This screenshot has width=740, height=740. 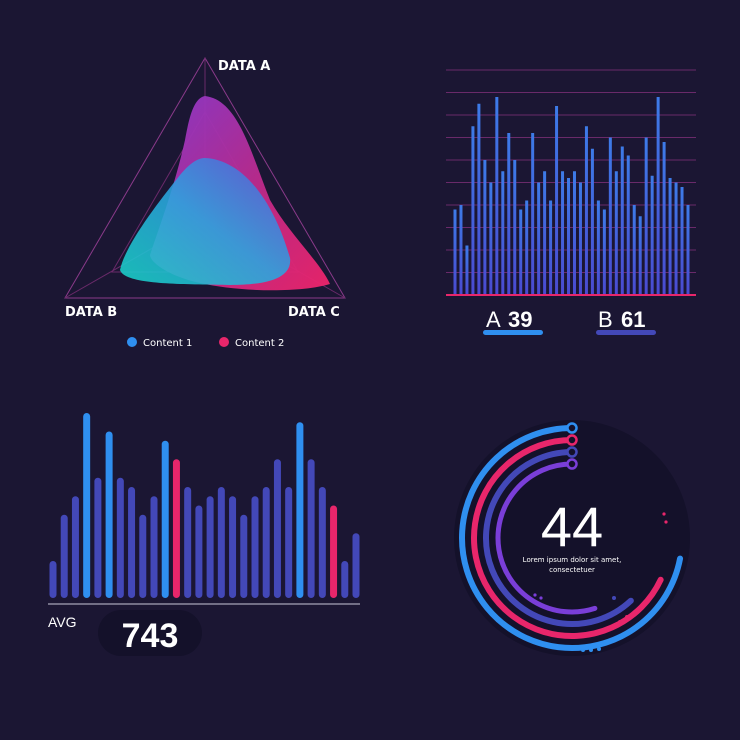 I want to click on gauge-rings, so click(x=571, y=536).